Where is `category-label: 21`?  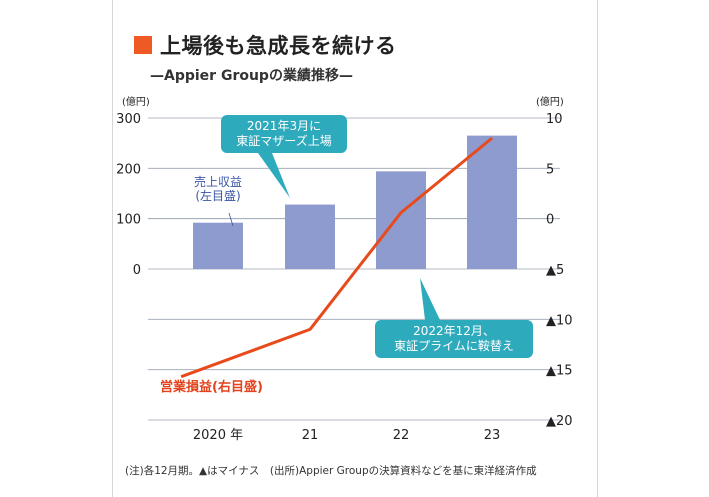 category-label: 21 is located at coordinates (310, 435).